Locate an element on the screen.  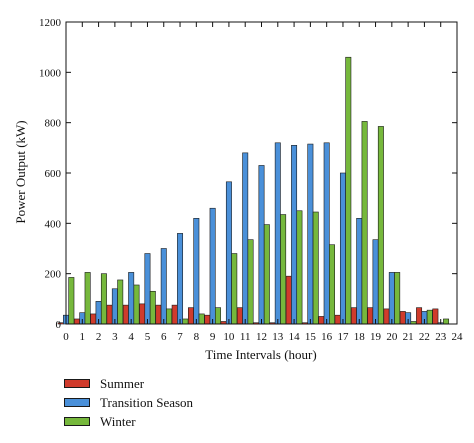
legend-label-transition-season: Transition Season is located at coordinates (147, 402).